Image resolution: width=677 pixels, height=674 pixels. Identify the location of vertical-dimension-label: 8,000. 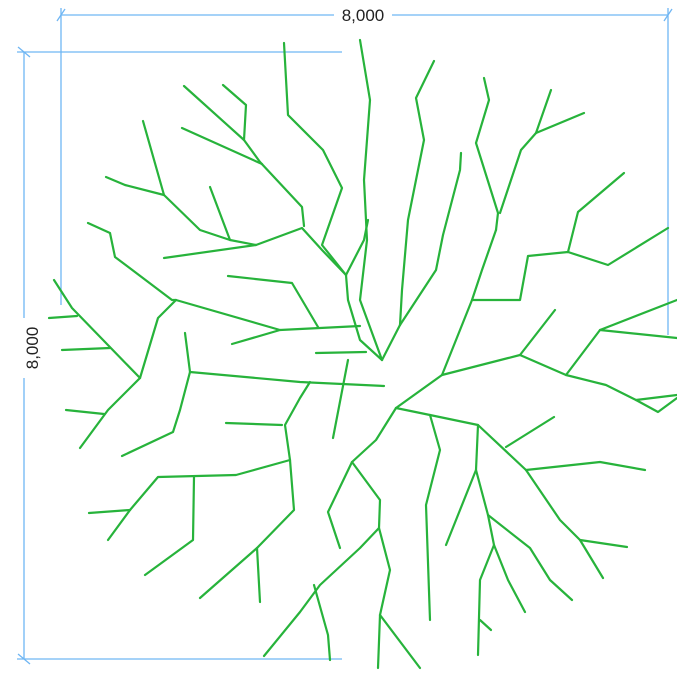
(32, 348).